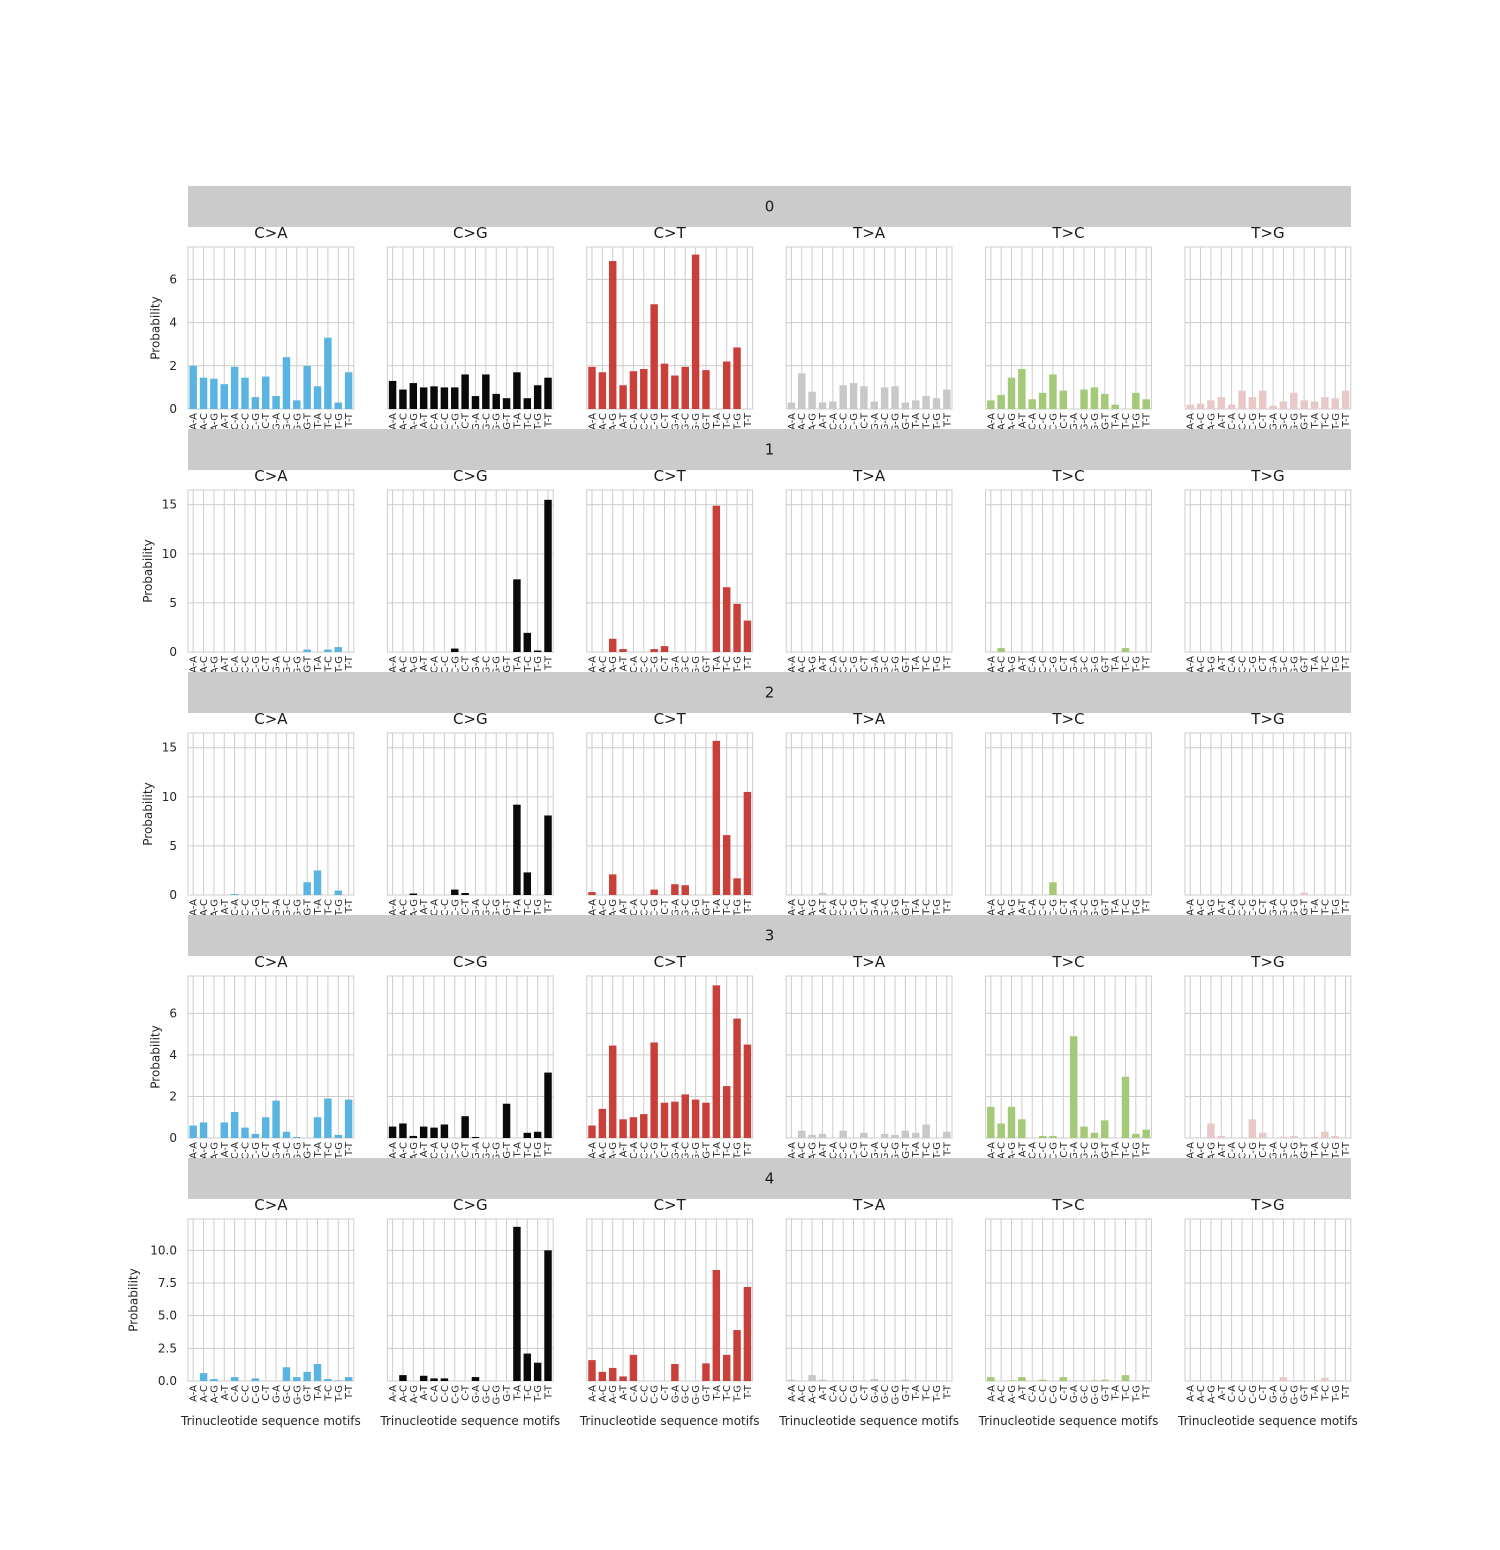 The height and width of the screenshot is (1550, 1500). I want to click on row-strip-label: 1, so click(770, 450).